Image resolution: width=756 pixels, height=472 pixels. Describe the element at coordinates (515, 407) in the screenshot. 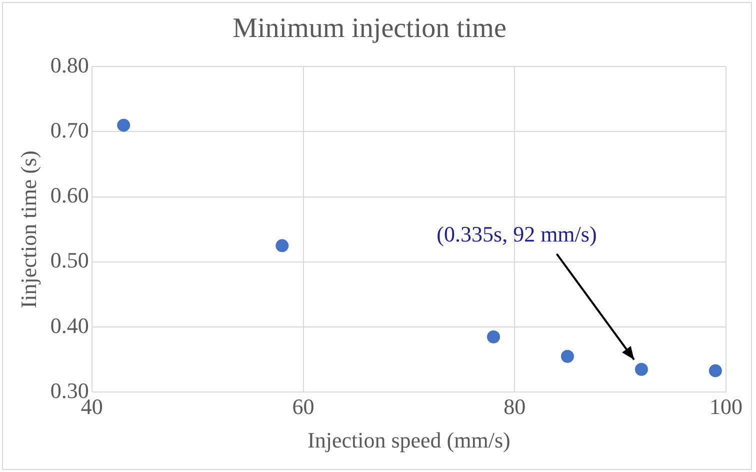

I see `x-tick-label: 80` at that location.